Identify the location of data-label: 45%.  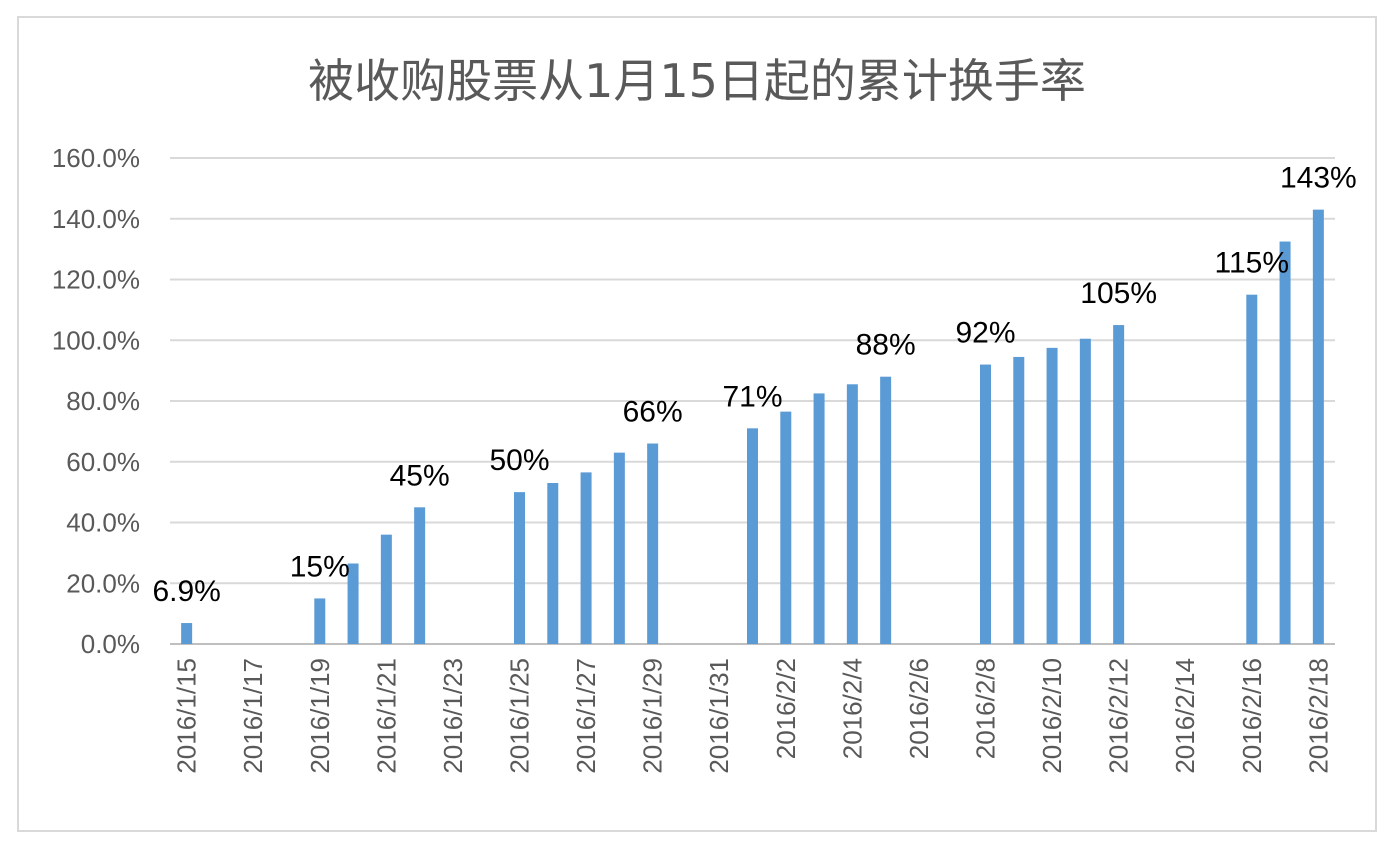
(420, 475).